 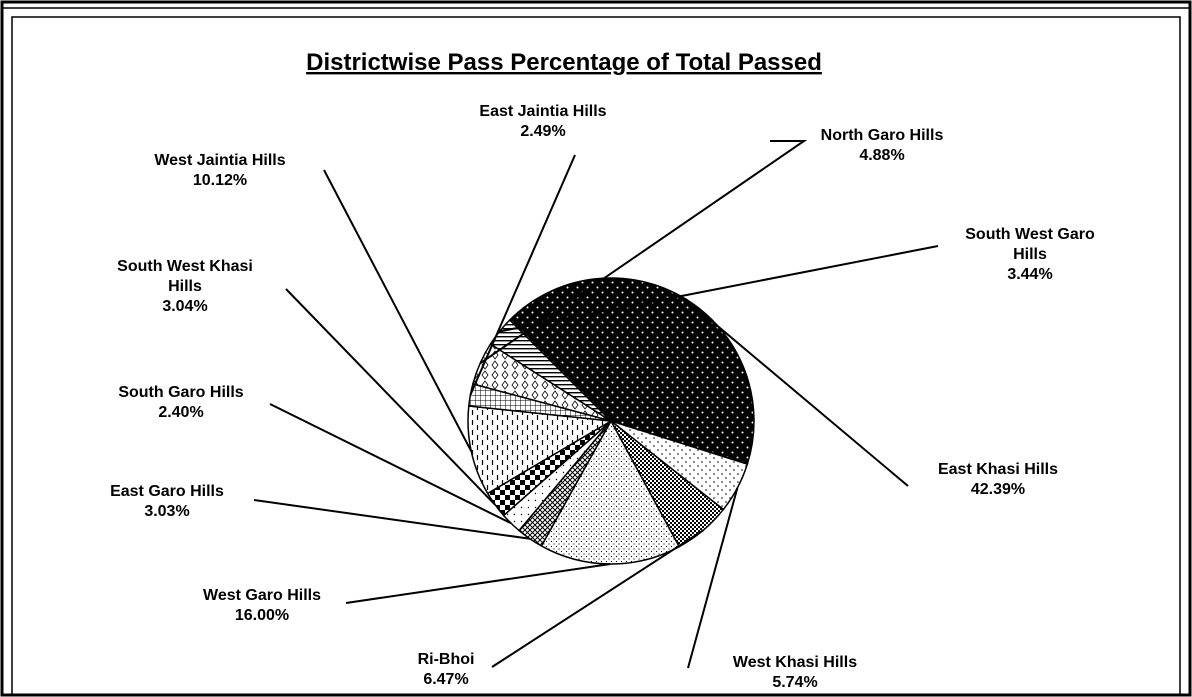 I want to click on slice-name-label: East Khasi Hills, so click(x=998, y=469).